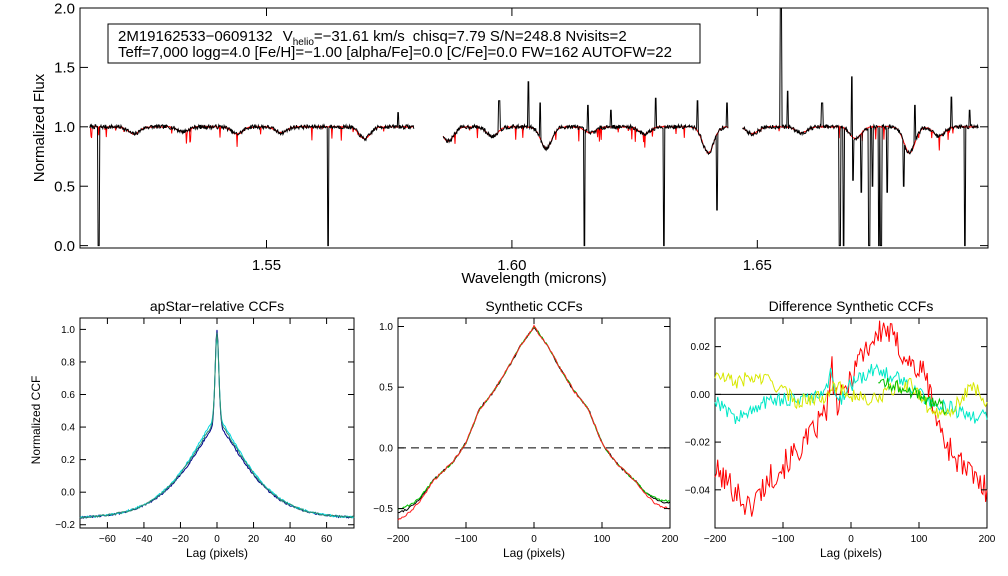 The height and width of the screenshot is (576, 1008). I want to click on synthetic-ccf-y-tick-label: 0.0, so click(386, 448).